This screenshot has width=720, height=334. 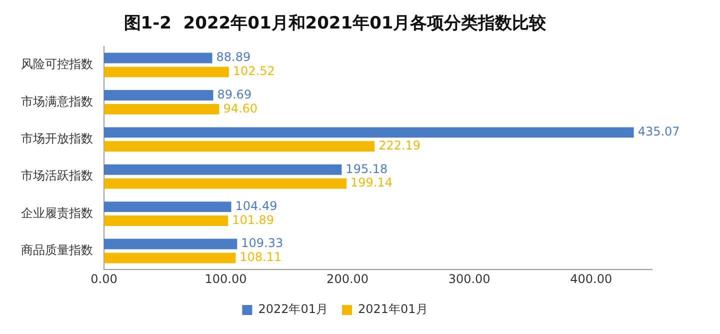 What do you see at coordinates (57, 175) in the screenshot?
I see `y-tick-label: 市场活跃指数` at bounding box center [57, 175].